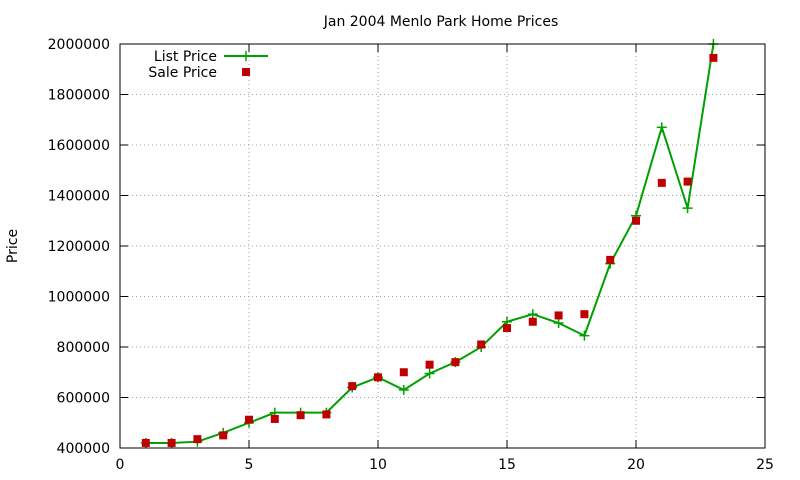 This screenshot has width=800, height=480. Describe the element at coordinates (79, 197) in the screenshot. I see `y-tick-label: 1400000` at that location.